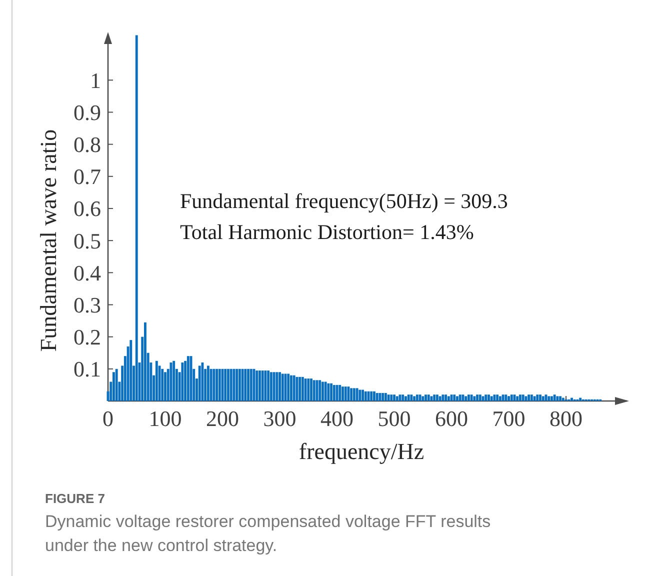  Describe the element at coordinates (268, 533) in the screenshot. I see `text: Dynamic voltage restorer compensated voltage FFT results under the new control strategy.` at that location.